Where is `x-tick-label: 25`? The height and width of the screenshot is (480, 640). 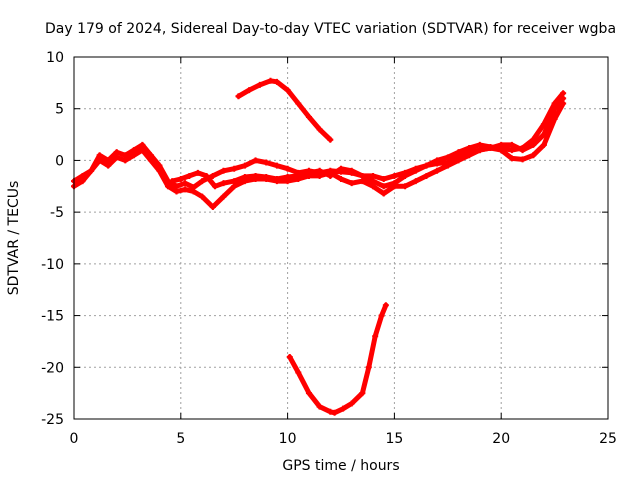 x-tick-label: 25 is located at coordinates (608, 439).